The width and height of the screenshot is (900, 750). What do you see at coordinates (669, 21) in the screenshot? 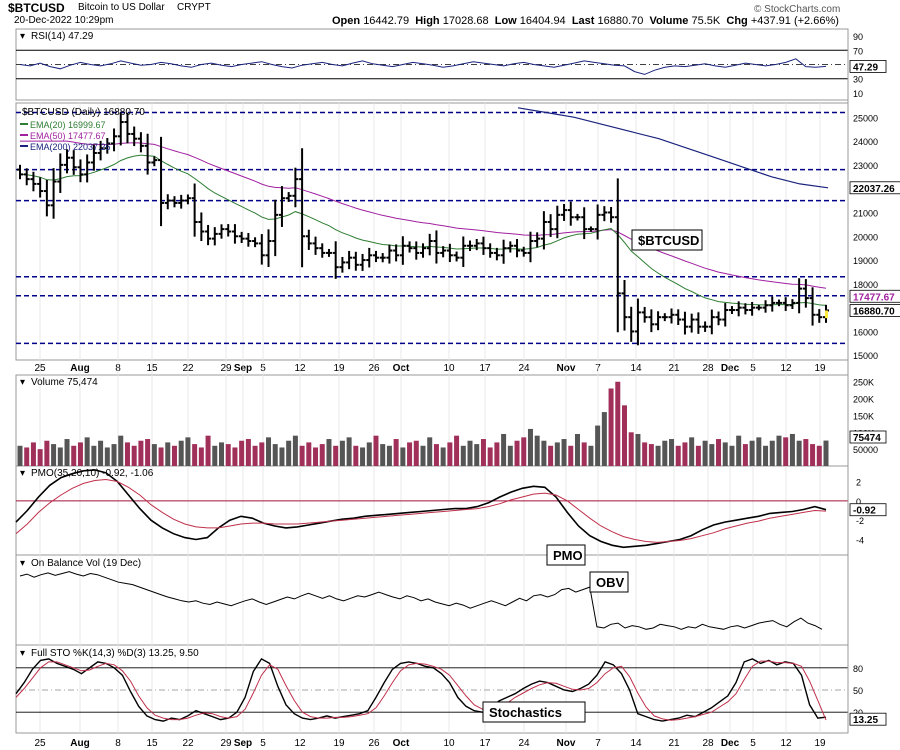
I see `volume-label: Volume` at bounding box center [669, 21].